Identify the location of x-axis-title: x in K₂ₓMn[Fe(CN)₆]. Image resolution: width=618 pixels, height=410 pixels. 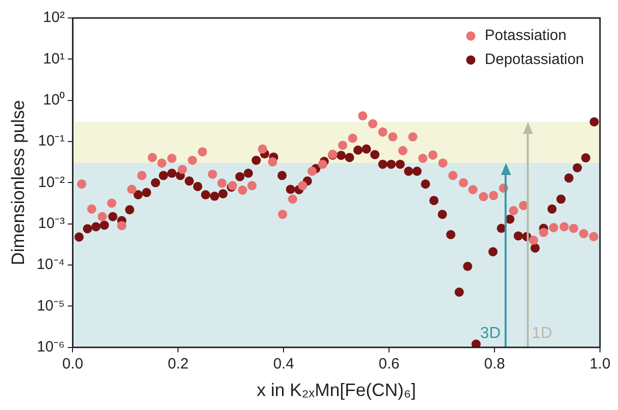
(336, 390).